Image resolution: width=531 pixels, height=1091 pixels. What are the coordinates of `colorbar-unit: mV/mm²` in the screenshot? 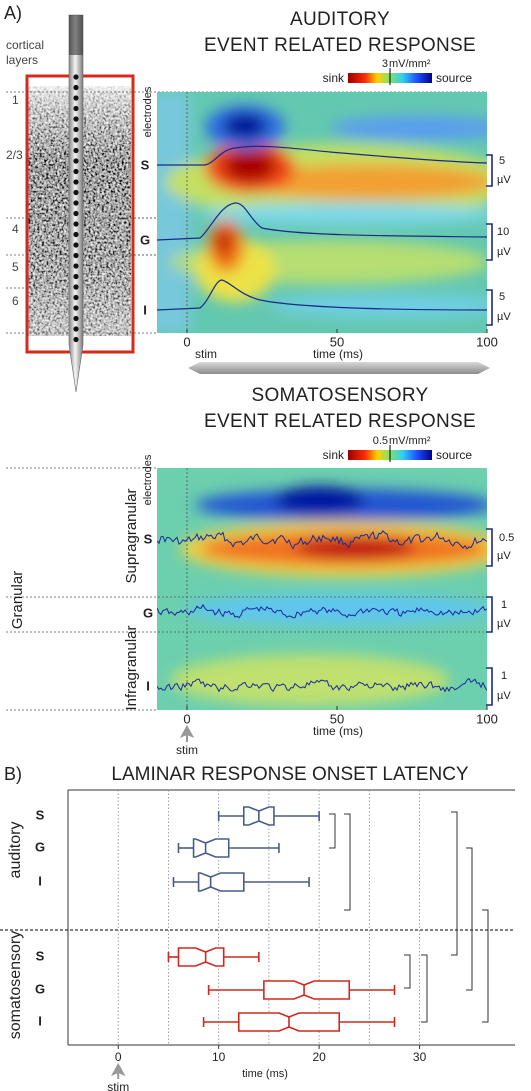 It's located at (410, 64).